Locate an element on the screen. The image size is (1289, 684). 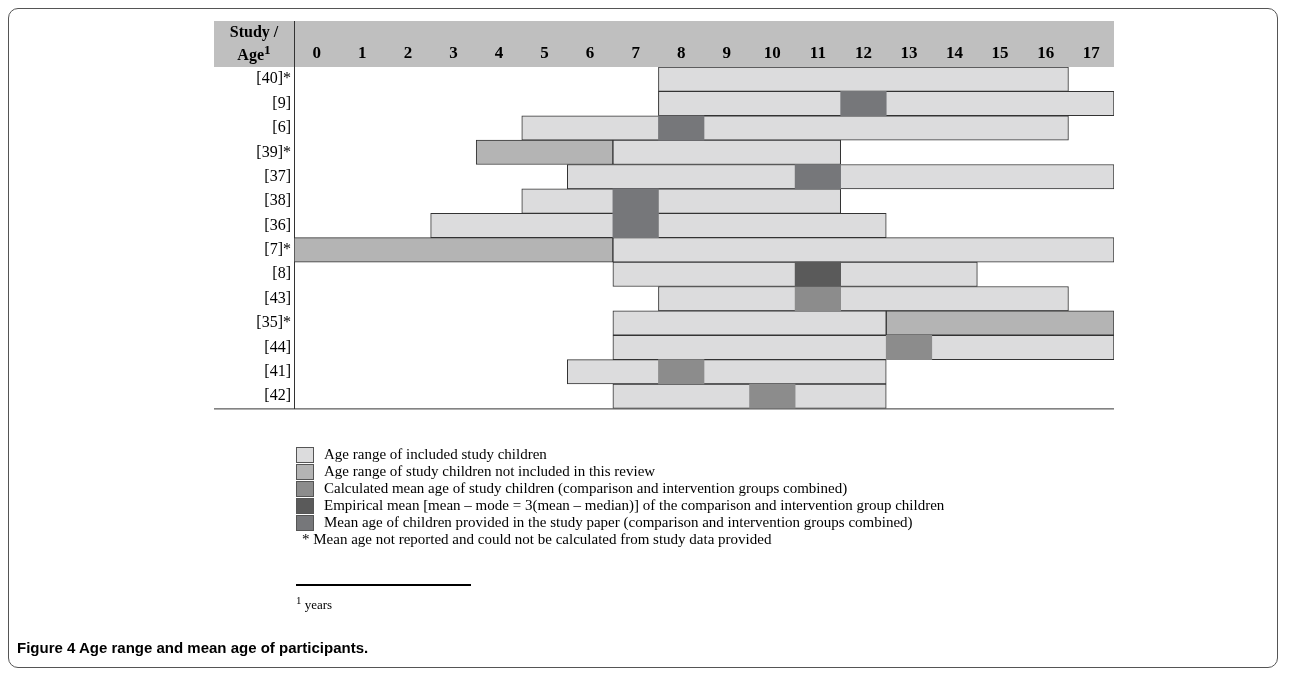
x-tick-label: 4 is located at coordinates (499, 53).